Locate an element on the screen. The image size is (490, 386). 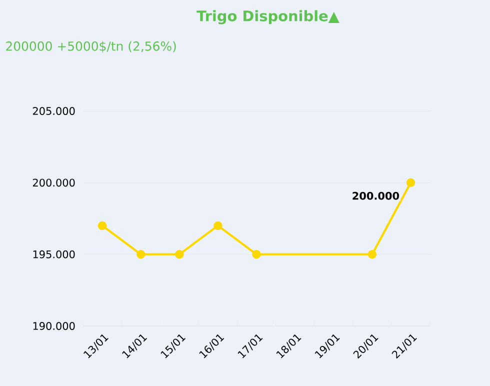
y-tick-label: 205.000 is located at coordinates (53, 111).